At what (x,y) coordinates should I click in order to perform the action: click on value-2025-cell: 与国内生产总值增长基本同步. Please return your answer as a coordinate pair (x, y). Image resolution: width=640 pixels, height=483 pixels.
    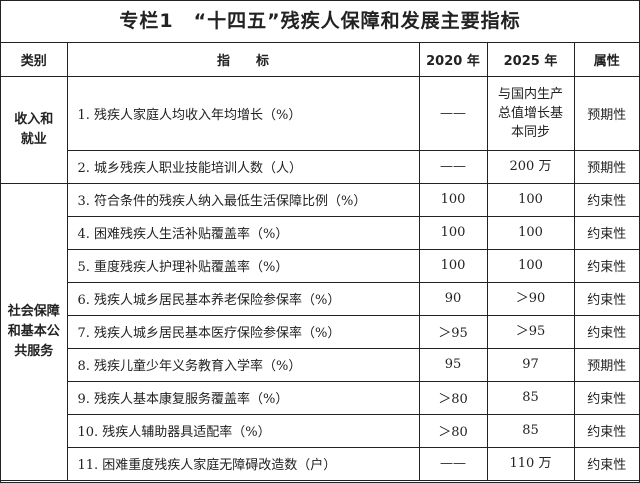
    Looking at the image, I should click on (530, 113).